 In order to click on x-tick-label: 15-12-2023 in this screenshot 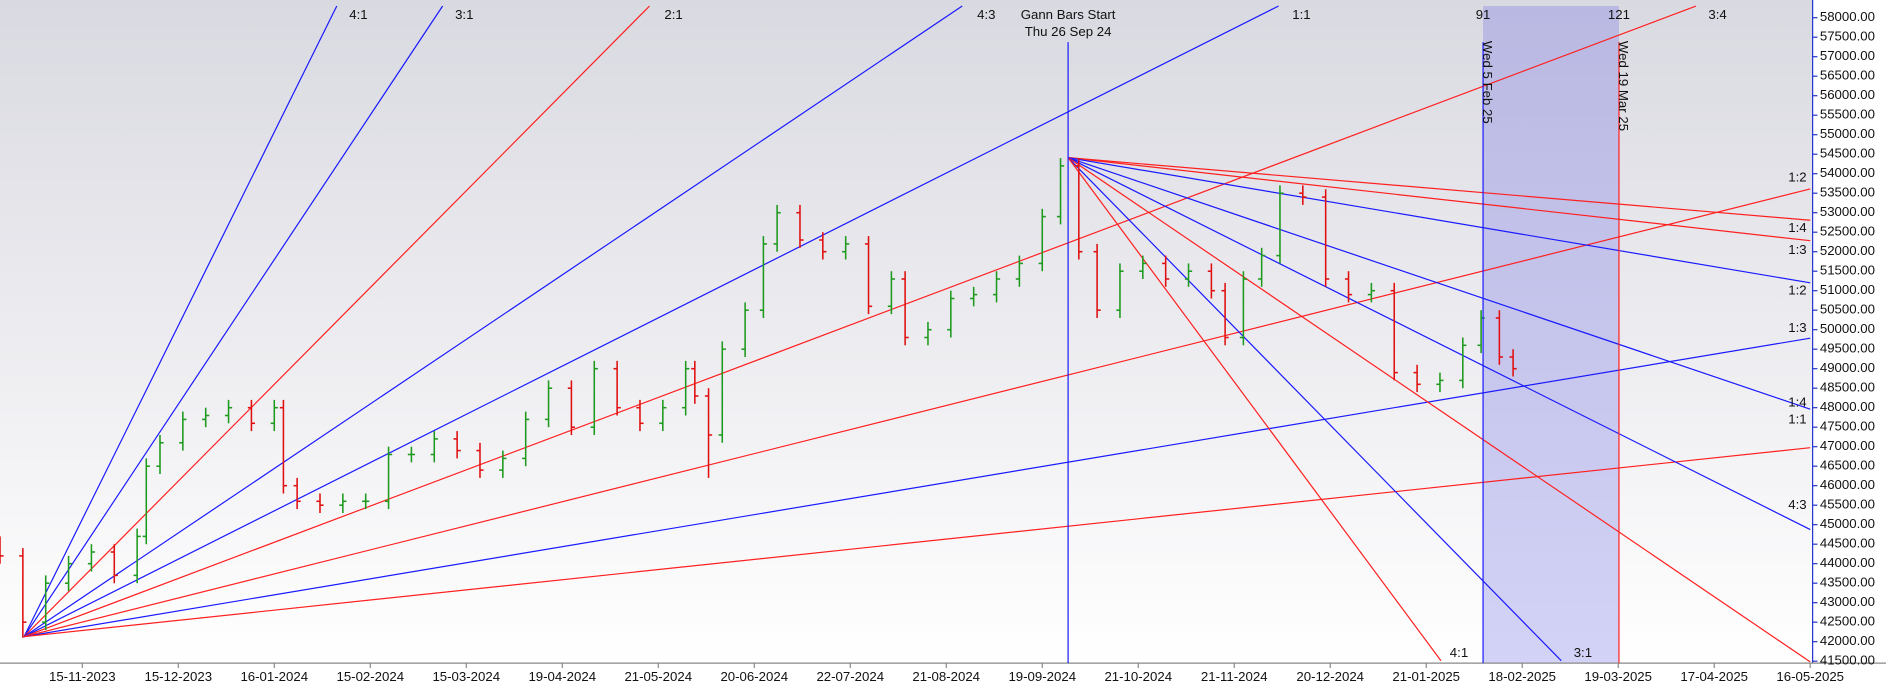, I will do `click(178, 676)`.